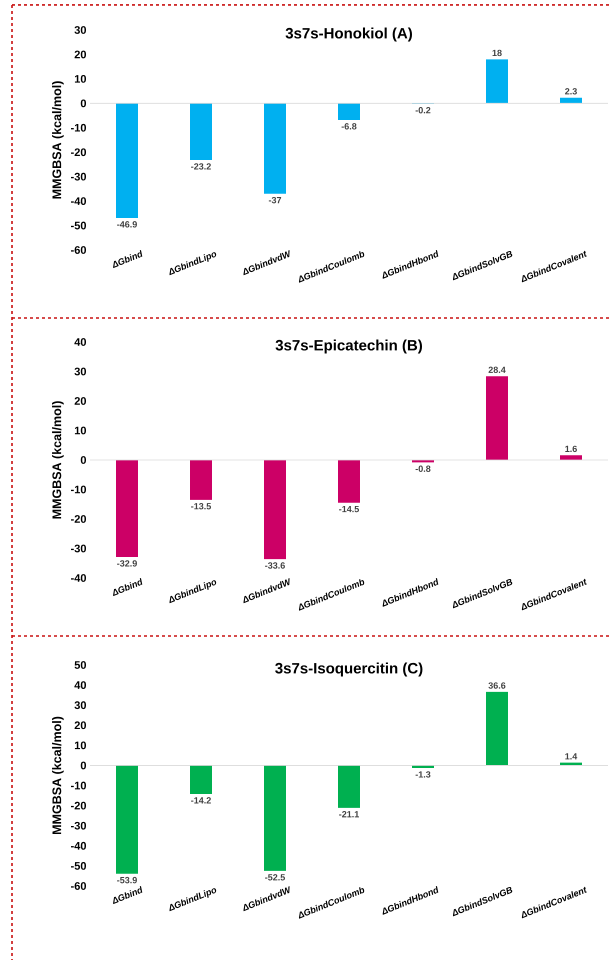 The height and width of the screenshot is (960, 611). What do you see at coordinates (201, 166) in the screenshot?
I see `data-label: -23.2` at bounding box center [201, 166].